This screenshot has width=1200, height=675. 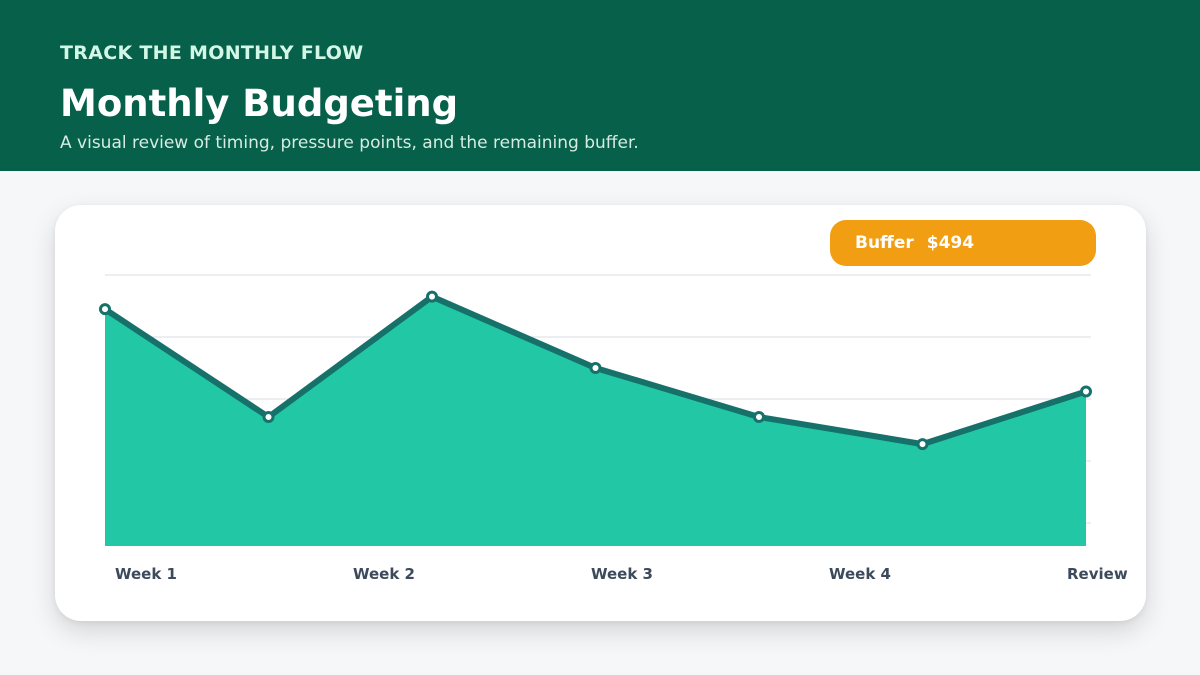 I want to click on buffer-badge: Buffer $494, so click(x=963, y=243).